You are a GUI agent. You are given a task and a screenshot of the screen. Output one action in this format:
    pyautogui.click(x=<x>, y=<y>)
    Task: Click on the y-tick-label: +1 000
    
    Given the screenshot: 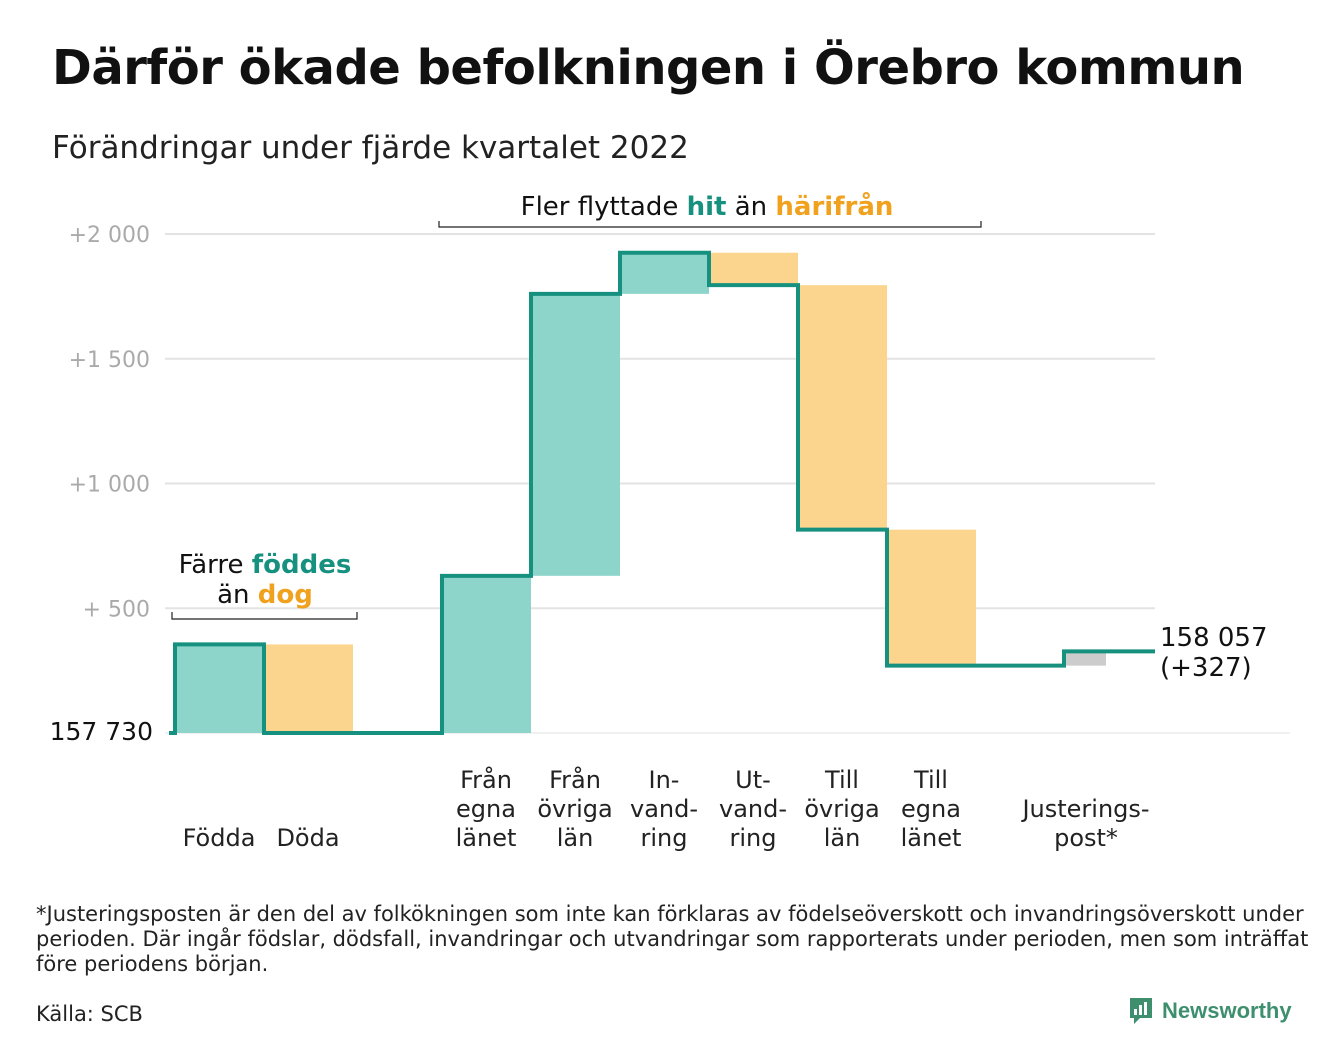 What is the action you would take?
    pyautogui.click(x=109, y=485)
    